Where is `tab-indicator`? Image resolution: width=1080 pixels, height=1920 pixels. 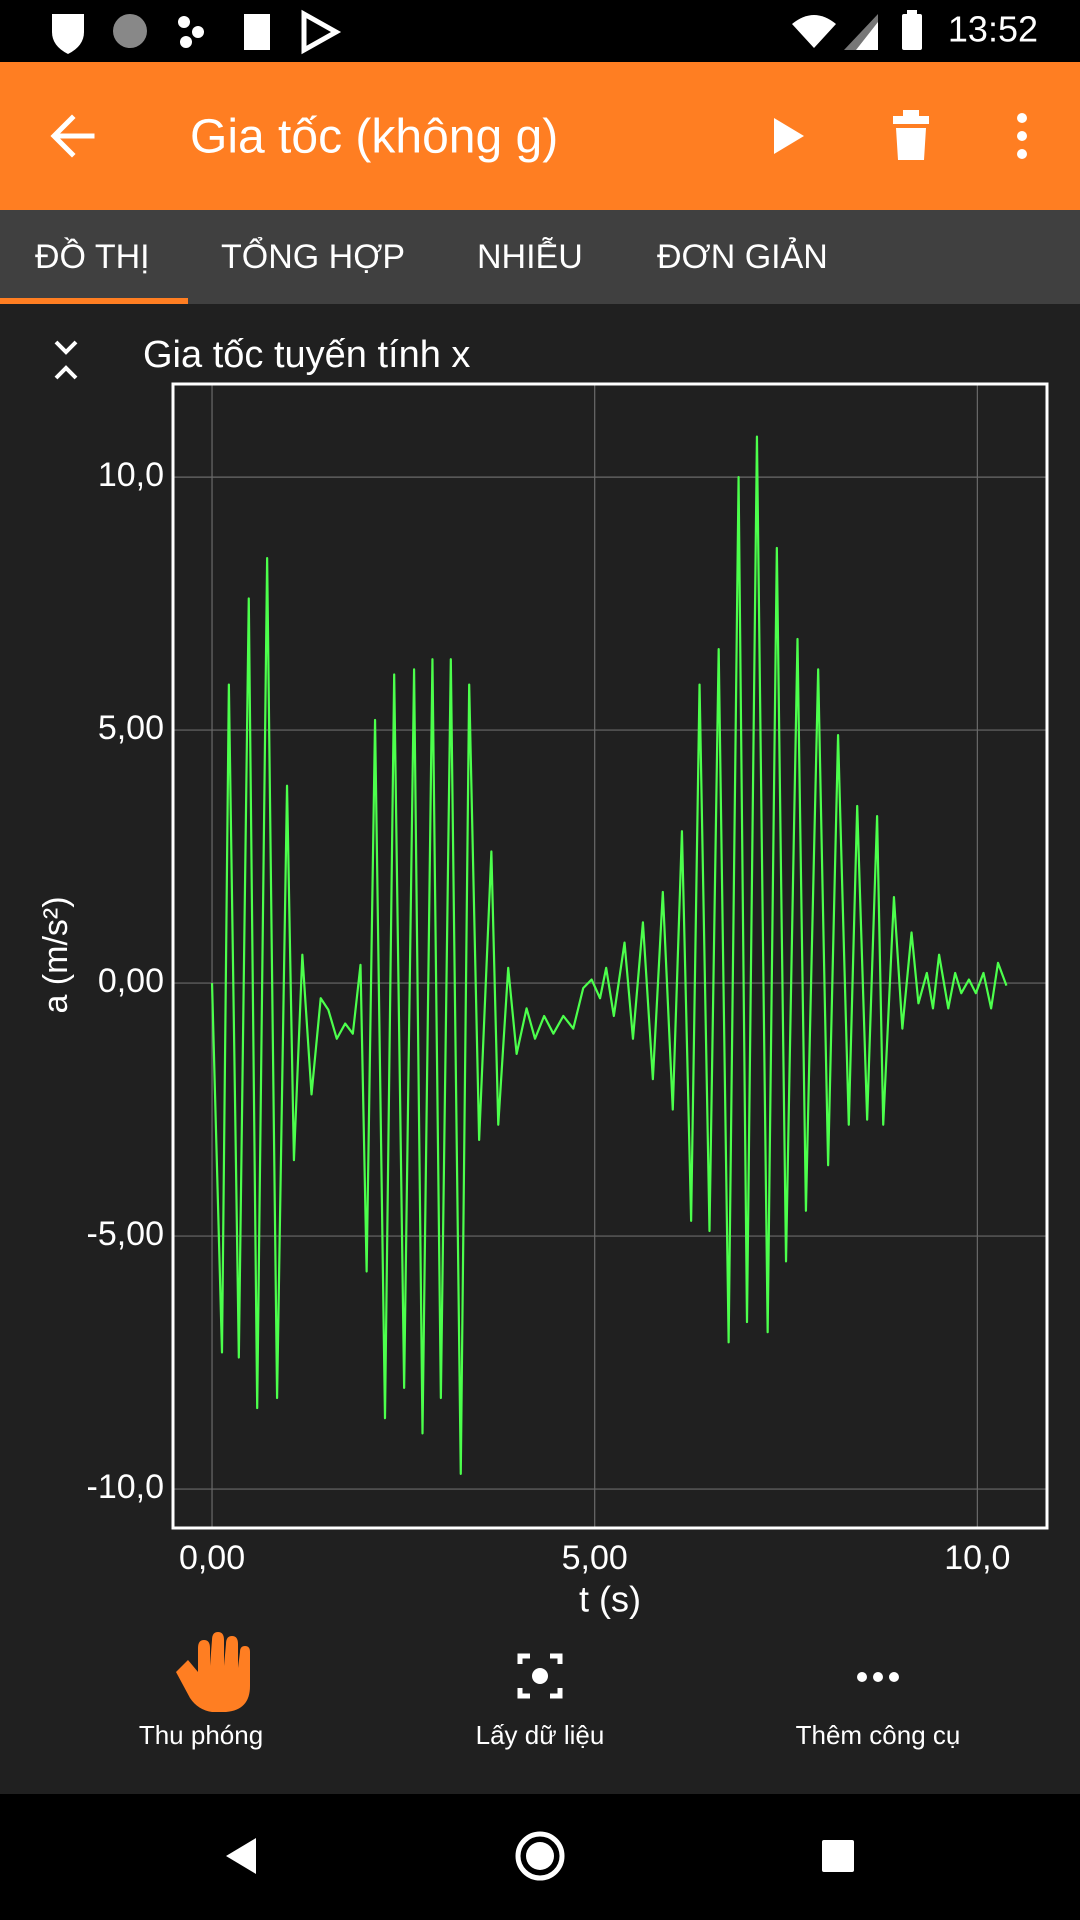 tab-indicator is located at coordinates (94, 301).